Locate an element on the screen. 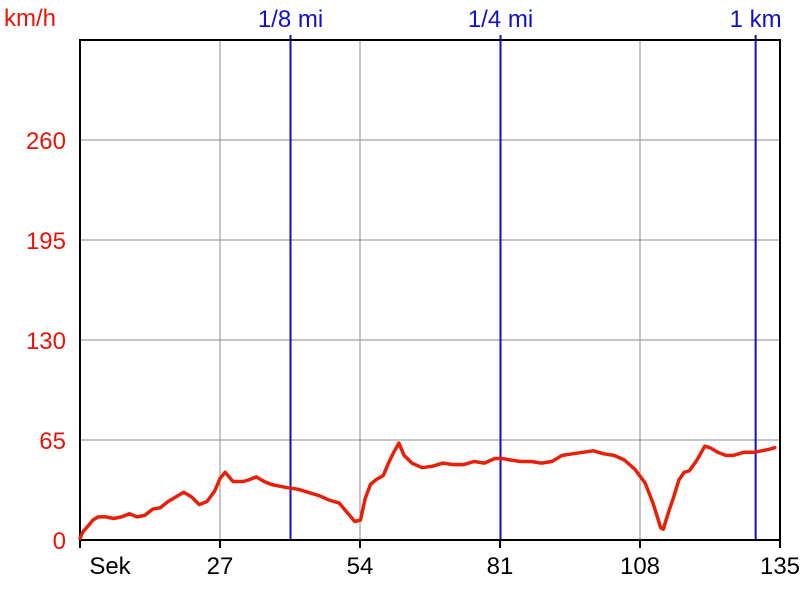 The height and width of the screenshot is (600, 800). distance-marker-labels: 1/8 mi 1/4 mi 1 km is located at coordinates (520, 19).